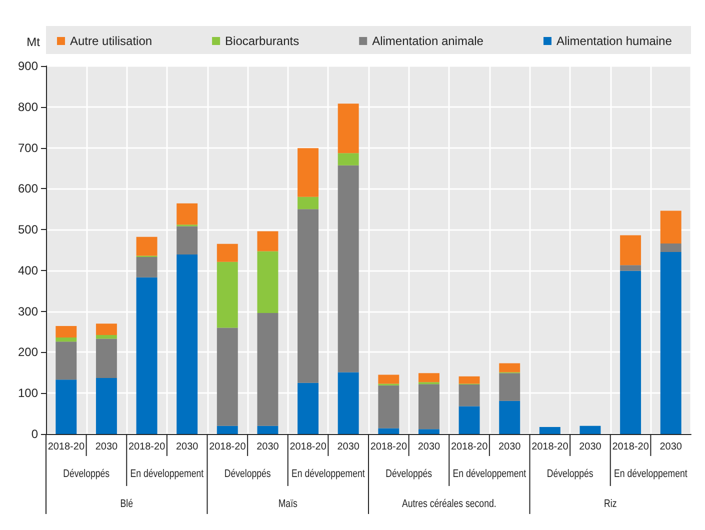 The image size is (705, 530). Describe the element at coordinates (28, 311) in the screenshot. I see `y-tick-label: 300` at that location.